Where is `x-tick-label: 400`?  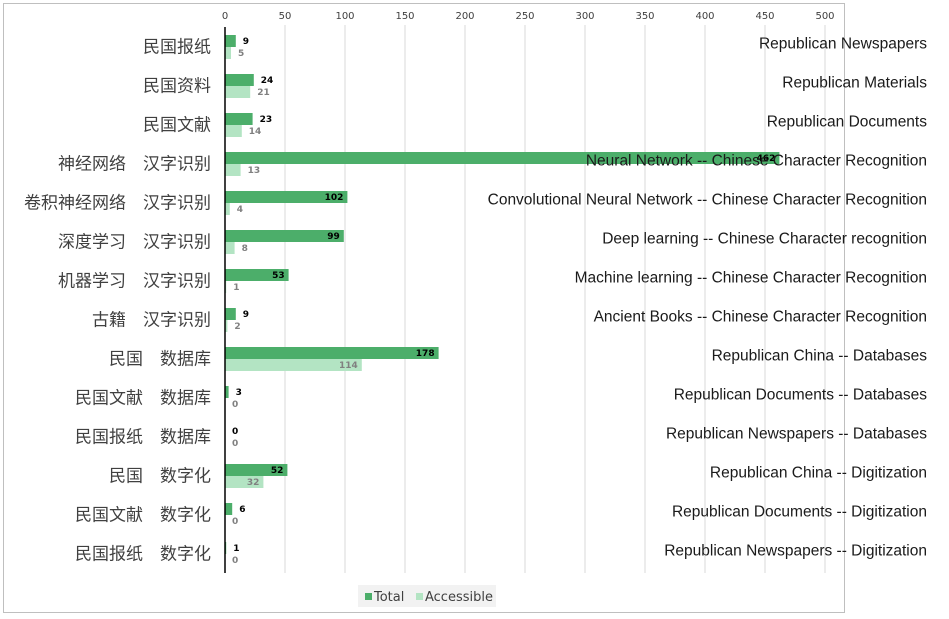 x-tick-label: 400 is located at coordinates (704, 16).